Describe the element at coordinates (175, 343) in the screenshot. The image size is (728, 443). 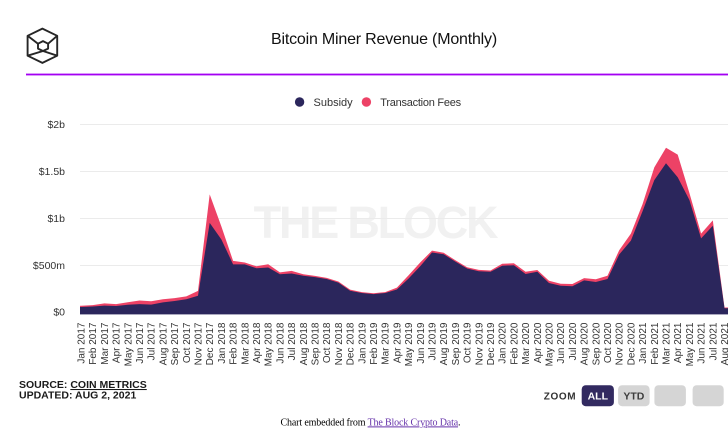
I see `svg-text: Sep 2017` at that location.